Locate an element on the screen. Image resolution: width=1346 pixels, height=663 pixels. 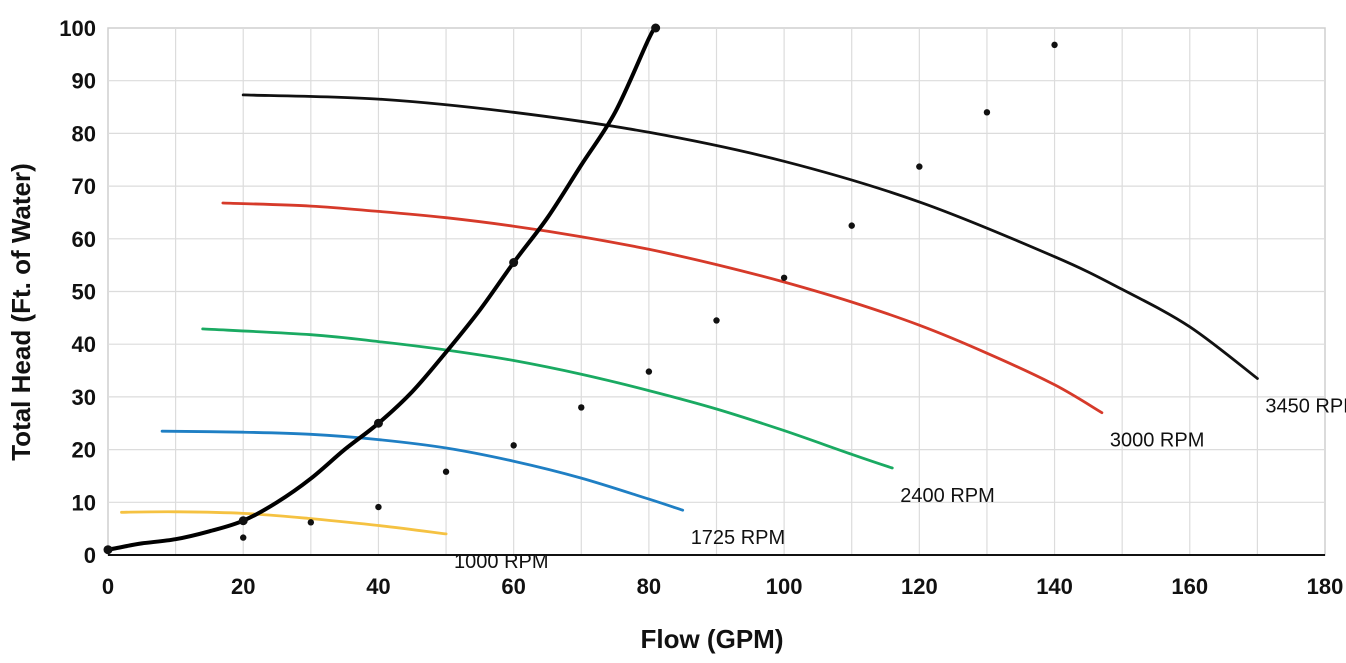
y-tick-label: 90 is located at coordinates (84, 81).